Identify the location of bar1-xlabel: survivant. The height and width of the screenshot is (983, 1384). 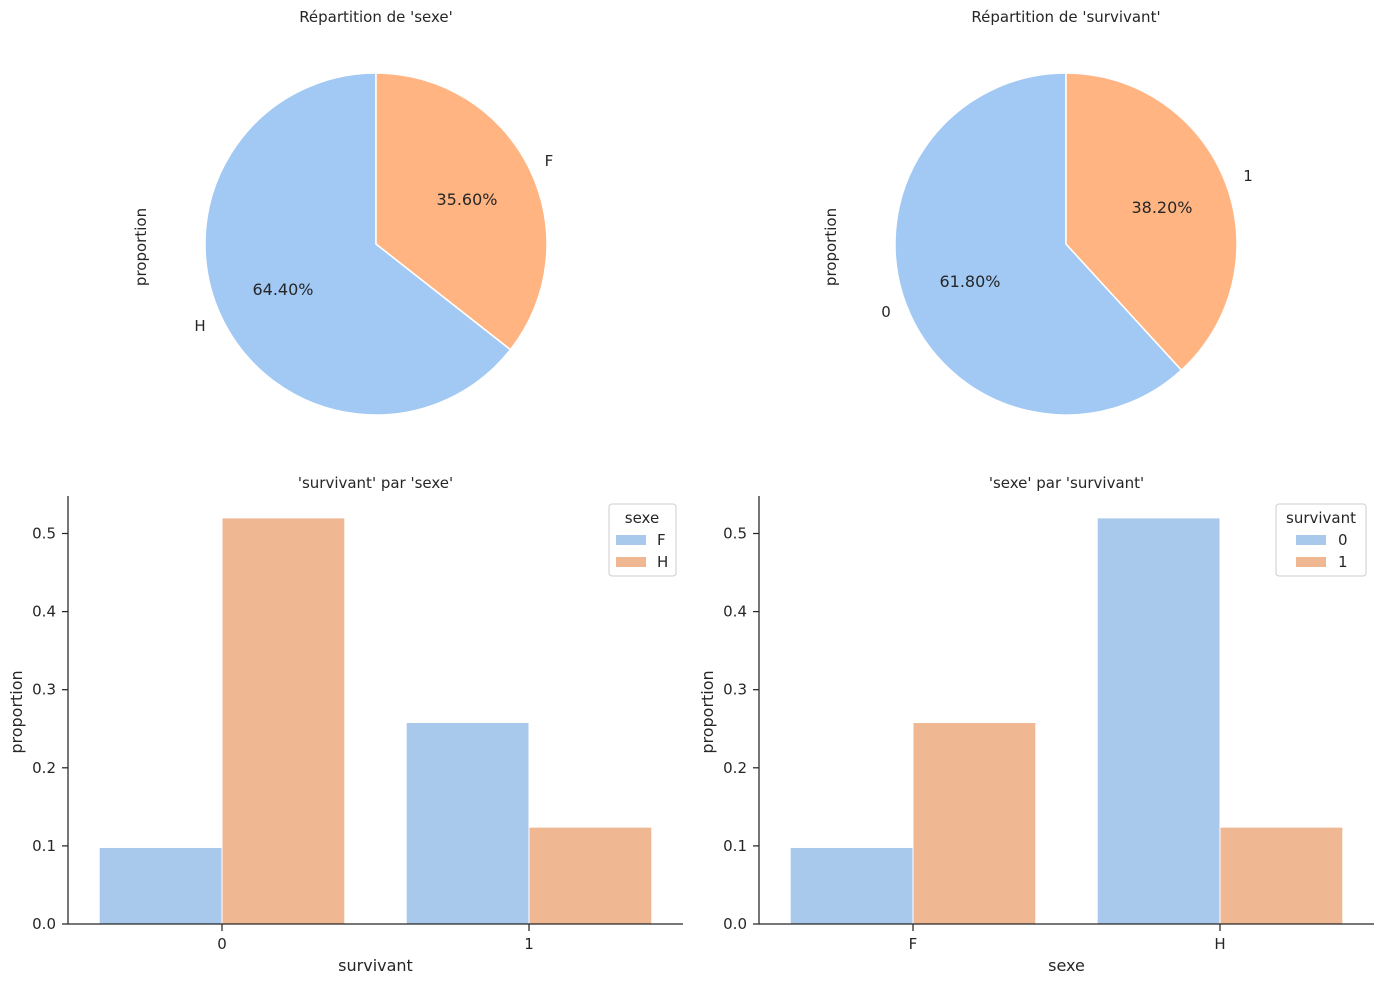
(375, 965).